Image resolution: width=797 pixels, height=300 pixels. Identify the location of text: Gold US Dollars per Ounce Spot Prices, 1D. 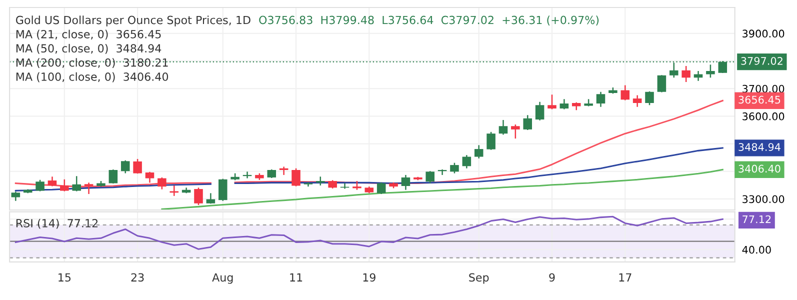
(133, 21).